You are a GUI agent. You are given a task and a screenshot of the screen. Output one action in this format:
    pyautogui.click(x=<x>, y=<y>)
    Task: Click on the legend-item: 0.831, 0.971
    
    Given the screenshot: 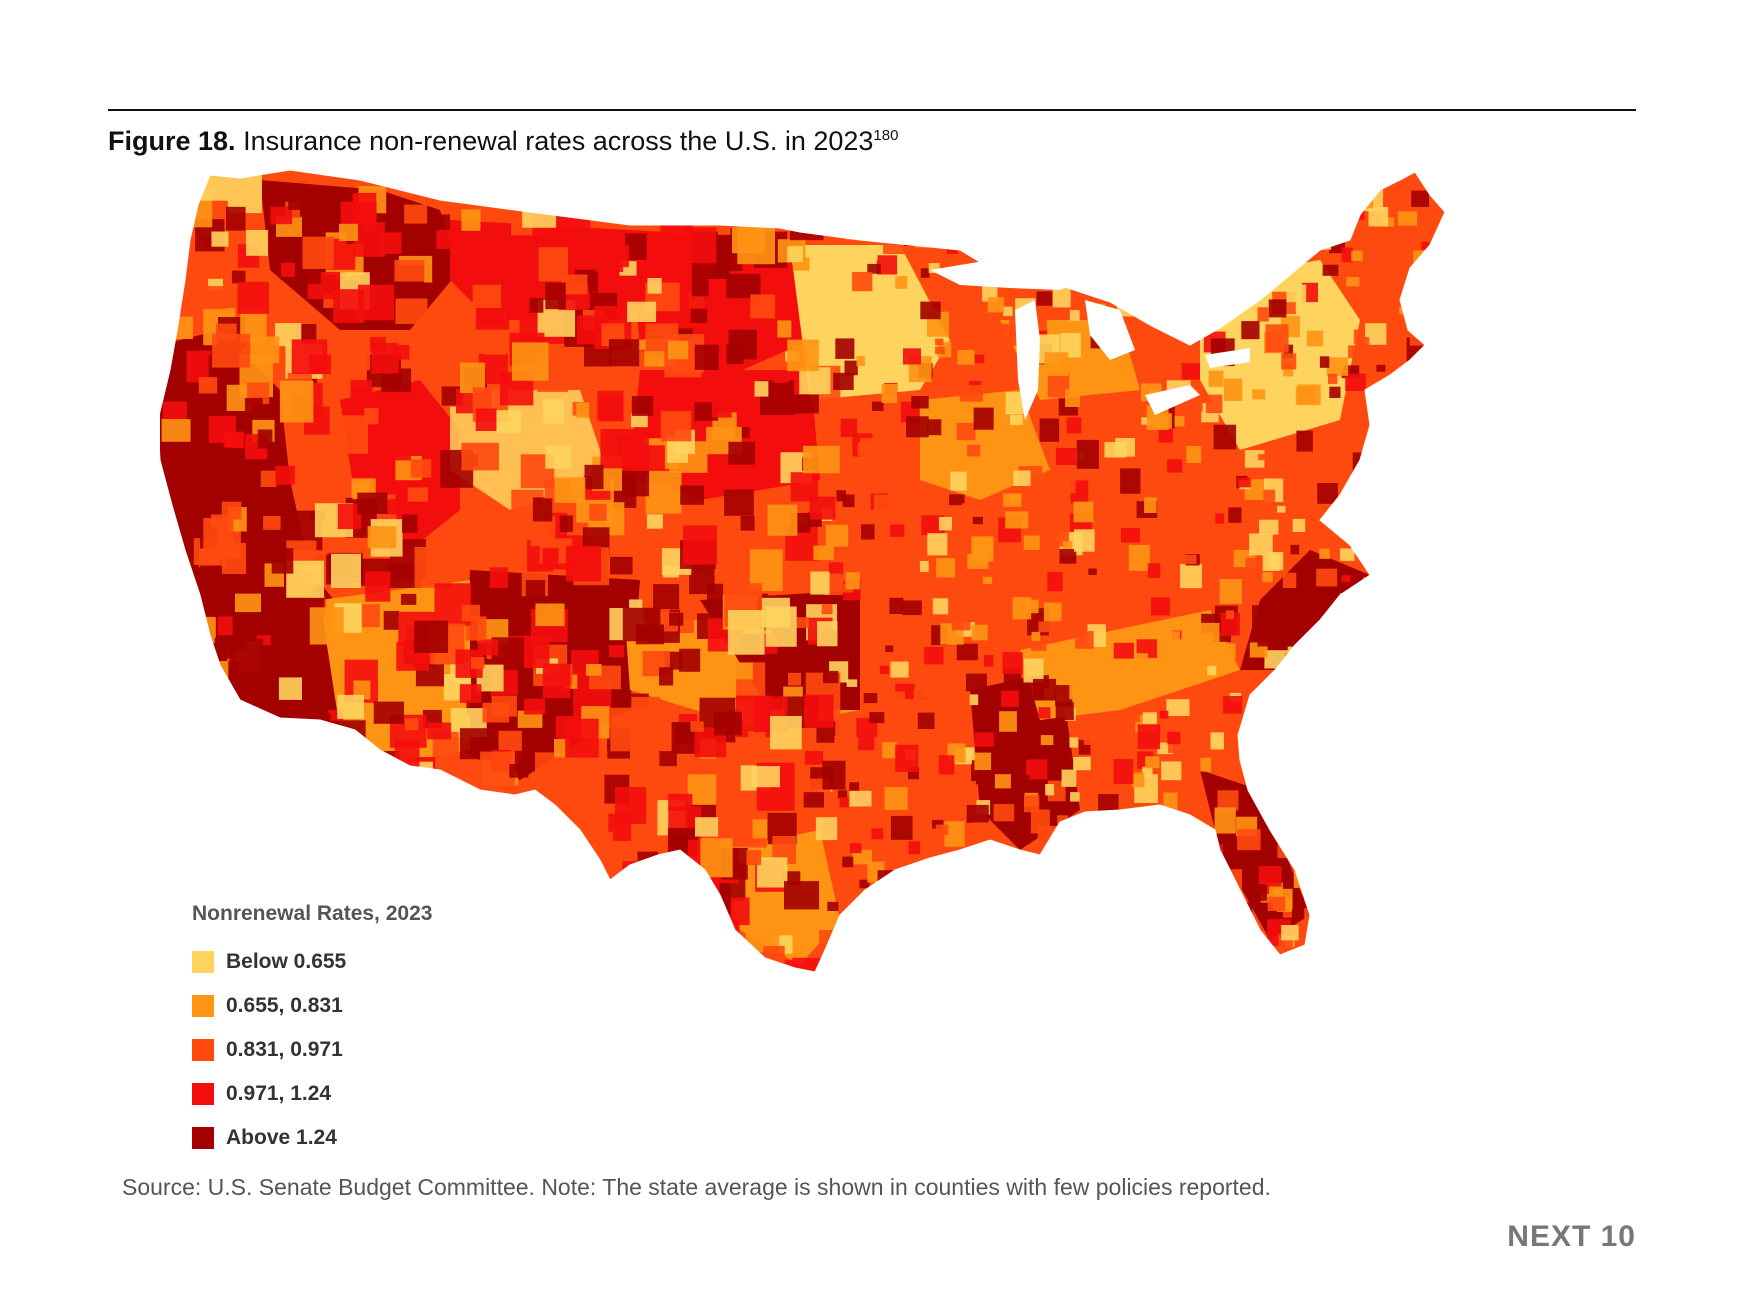 What is the action you would take?
    pyautogui.click(x=312, y=1050)
    